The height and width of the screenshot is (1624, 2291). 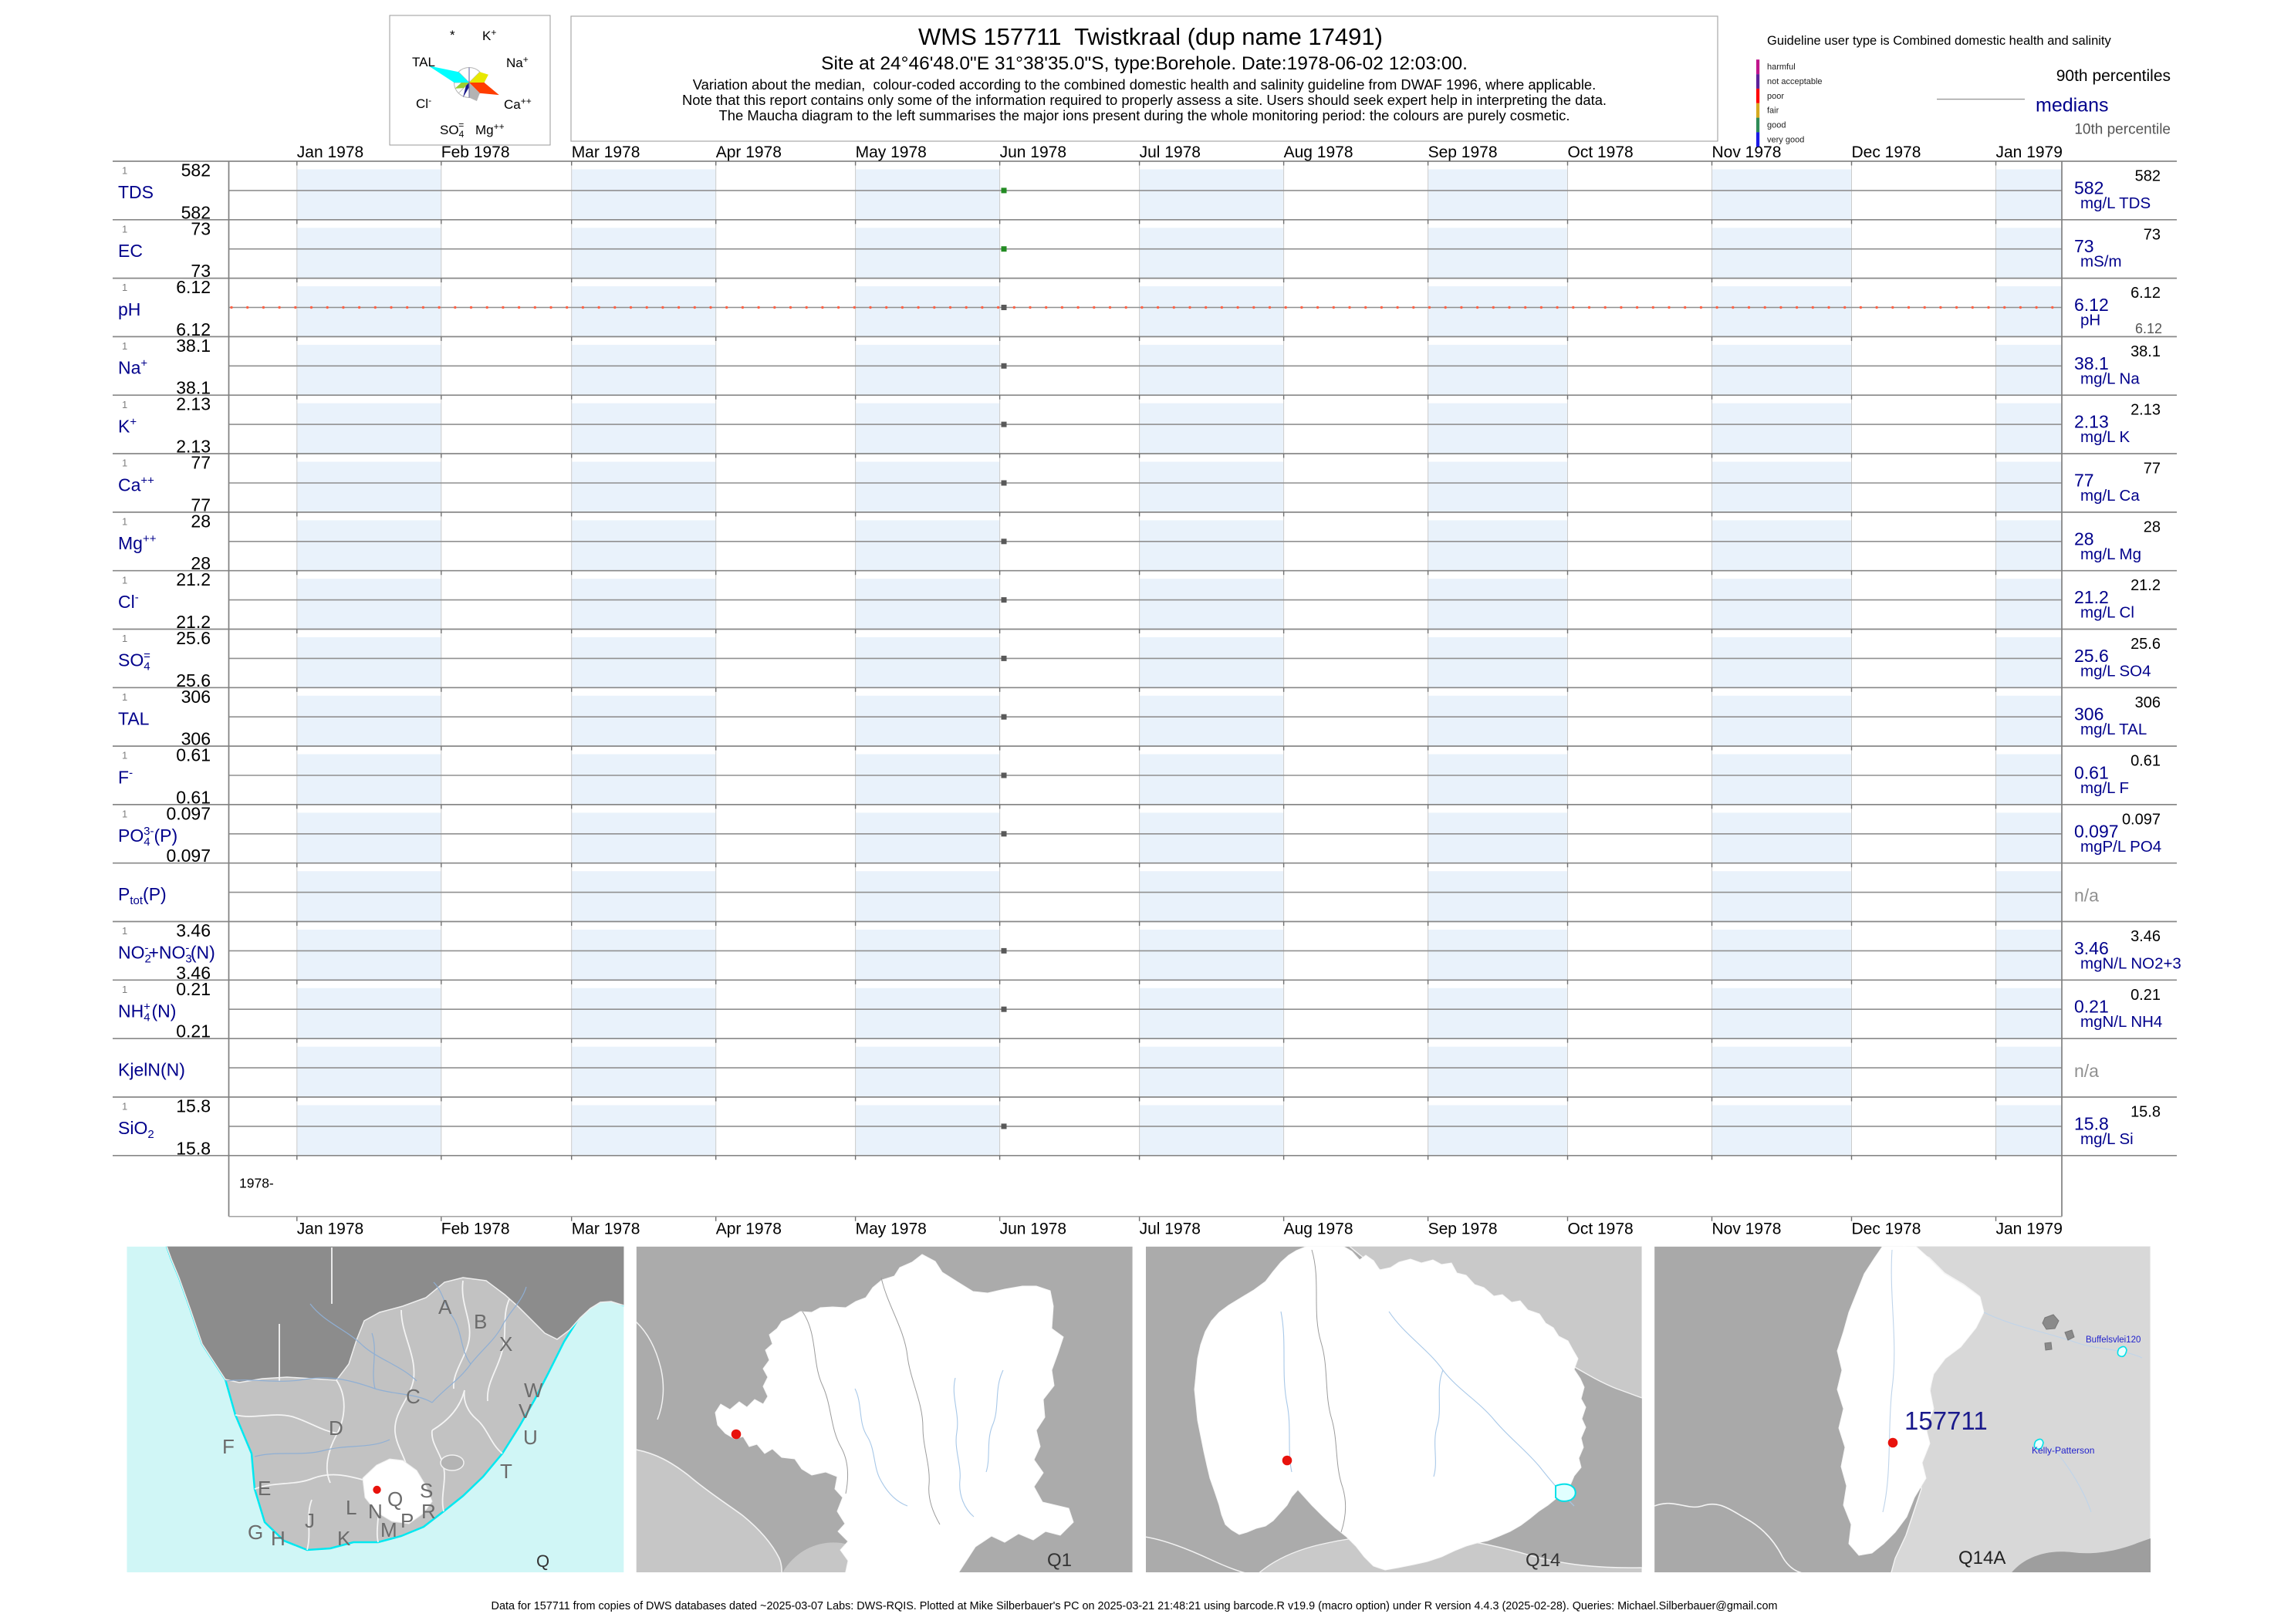 What do you see at coordinates (193, 346) in the screenshot?
I see `svg-text: 38.1` at bounding box center [193, 346].